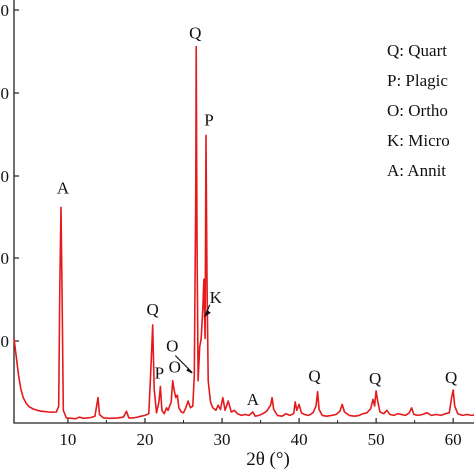 The image size is (474, 474). I want to click on legend-entry: P: Plagic, so click(417, 80).